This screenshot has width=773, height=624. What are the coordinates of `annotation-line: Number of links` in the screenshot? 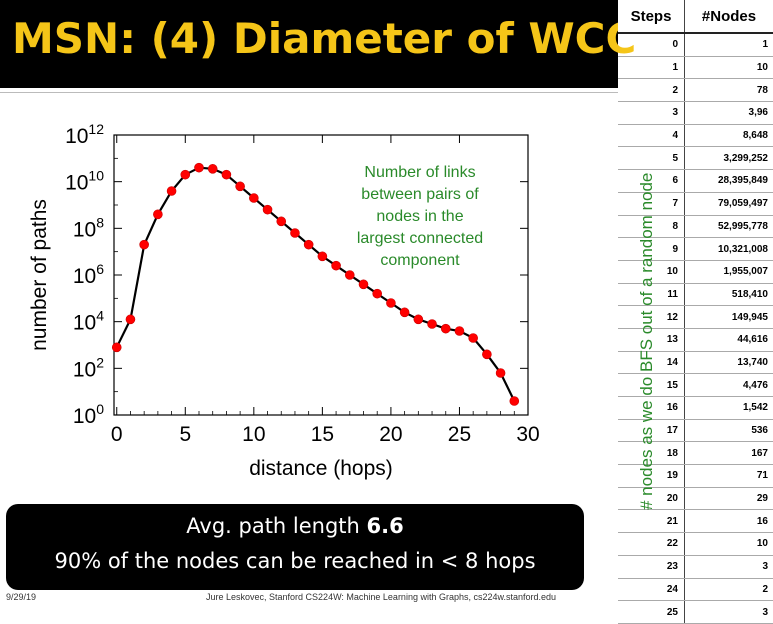 It's located at (419, 172).